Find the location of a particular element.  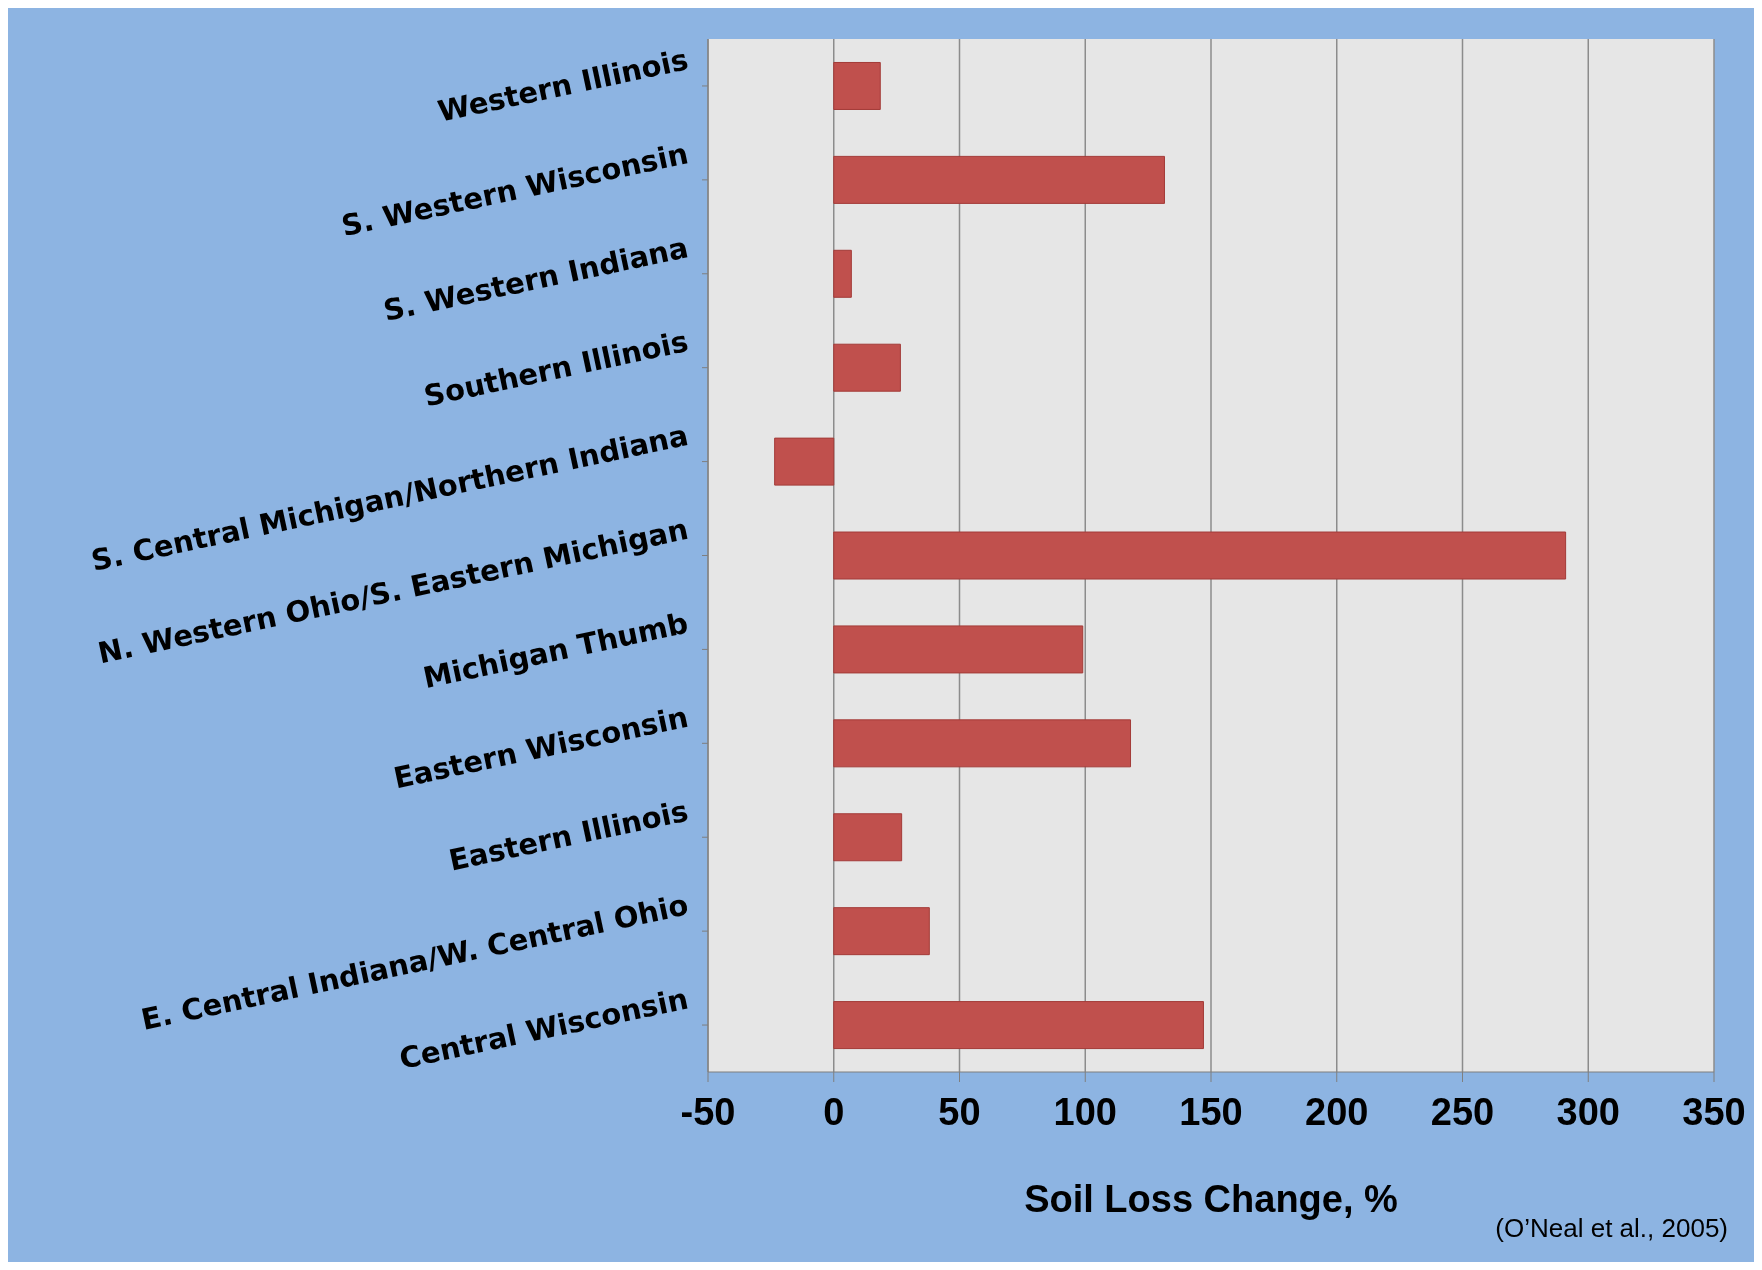

text: (O’Neal et al., 2005) is located at coordinates (1611, 1228).